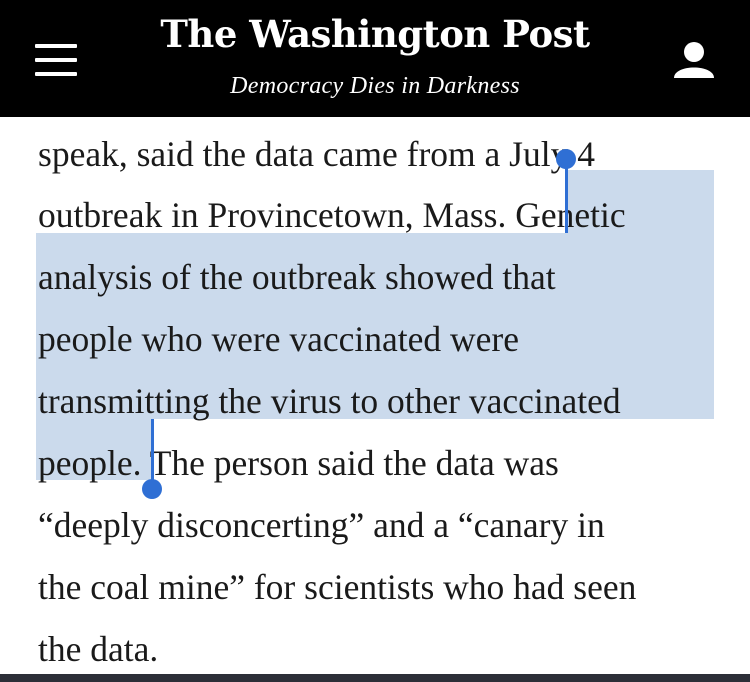  Describe the element at coordinates (321, 525) in the screenshot. I see `paragraph-line: “deeply disconcerting” and a “canary in` at that location.